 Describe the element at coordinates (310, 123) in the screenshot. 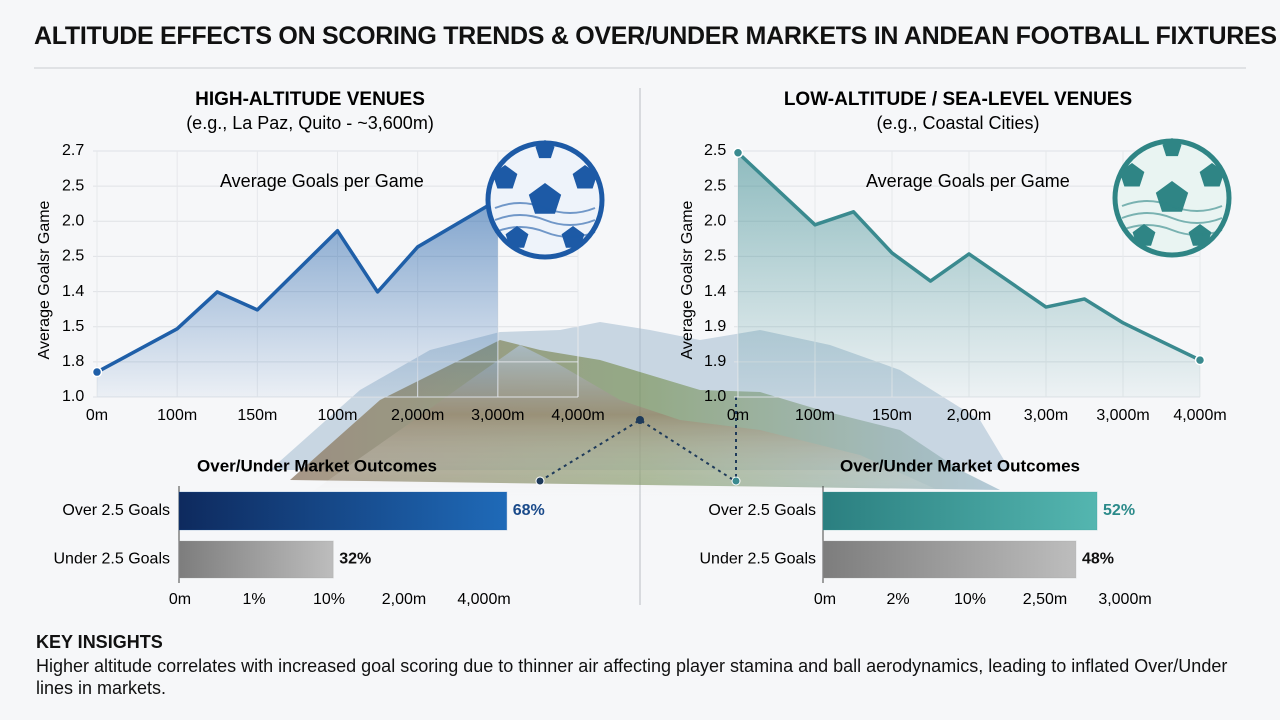

I see `chart-subtitle: (e.g., La Paz, Quito - ~3,600m)` at that location.